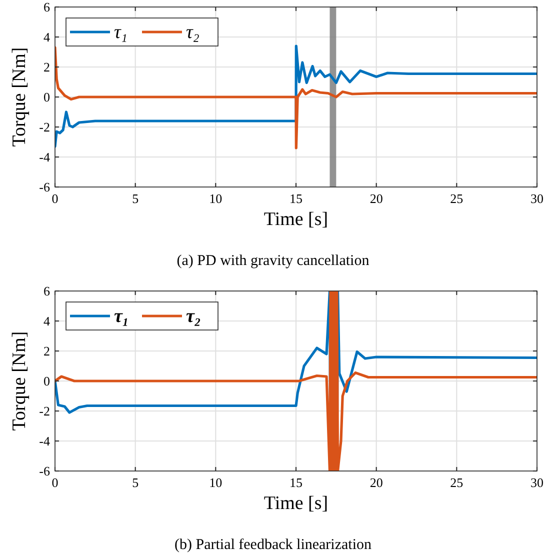 This screenshot has width=545, height=558. What do you see at coordinates (273, 545) in the screenshot?
I see `text: (b) Partial feedback linearization` at bounding box center [273, 545].